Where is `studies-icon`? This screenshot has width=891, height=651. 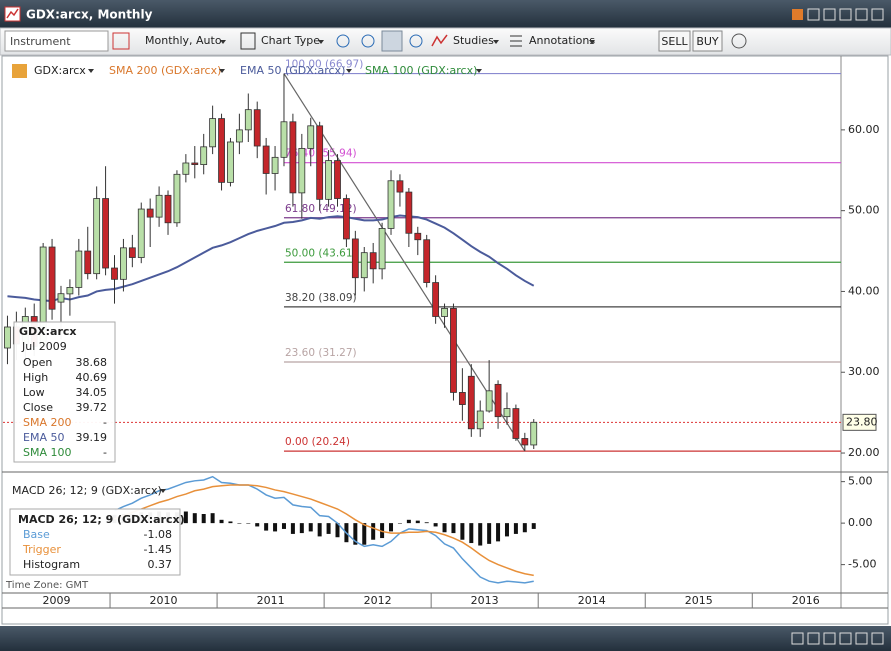 studies-icon is located at coordinates (439, 40).